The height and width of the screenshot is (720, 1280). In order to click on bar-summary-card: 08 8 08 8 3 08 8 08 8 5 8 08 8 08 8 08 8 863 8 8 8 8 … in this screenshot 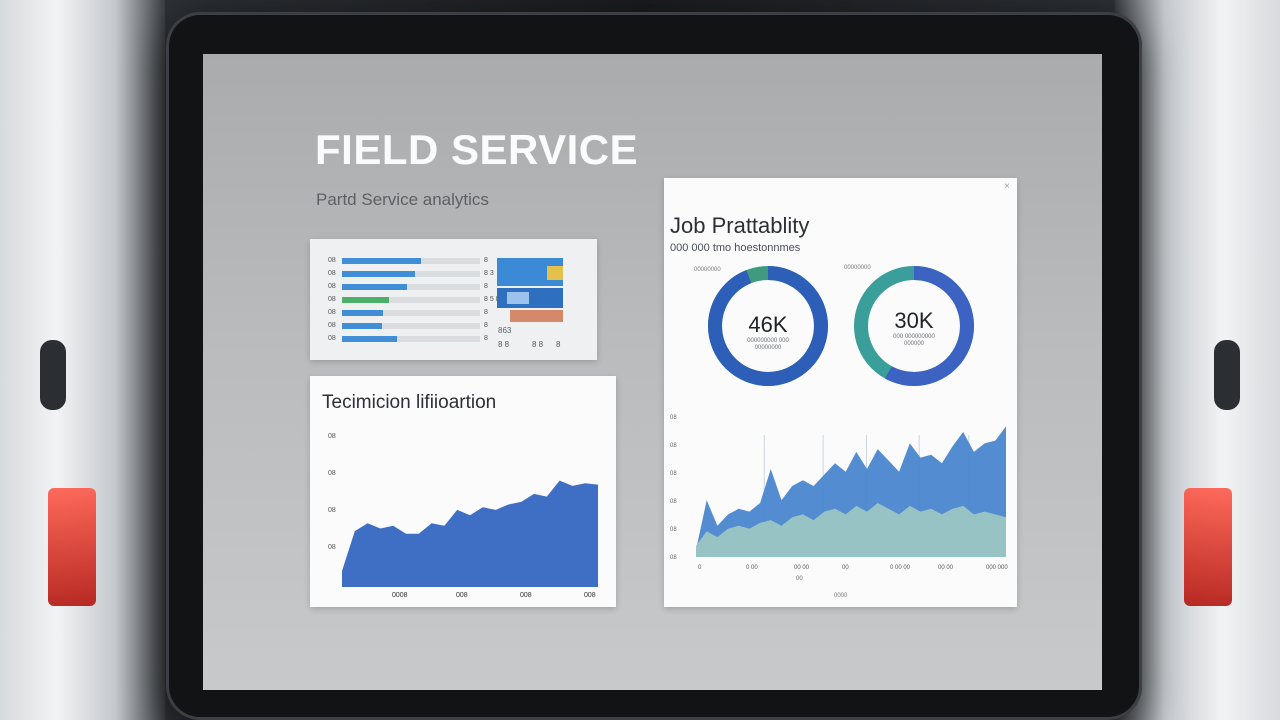, I will do `click(453, 299)`.